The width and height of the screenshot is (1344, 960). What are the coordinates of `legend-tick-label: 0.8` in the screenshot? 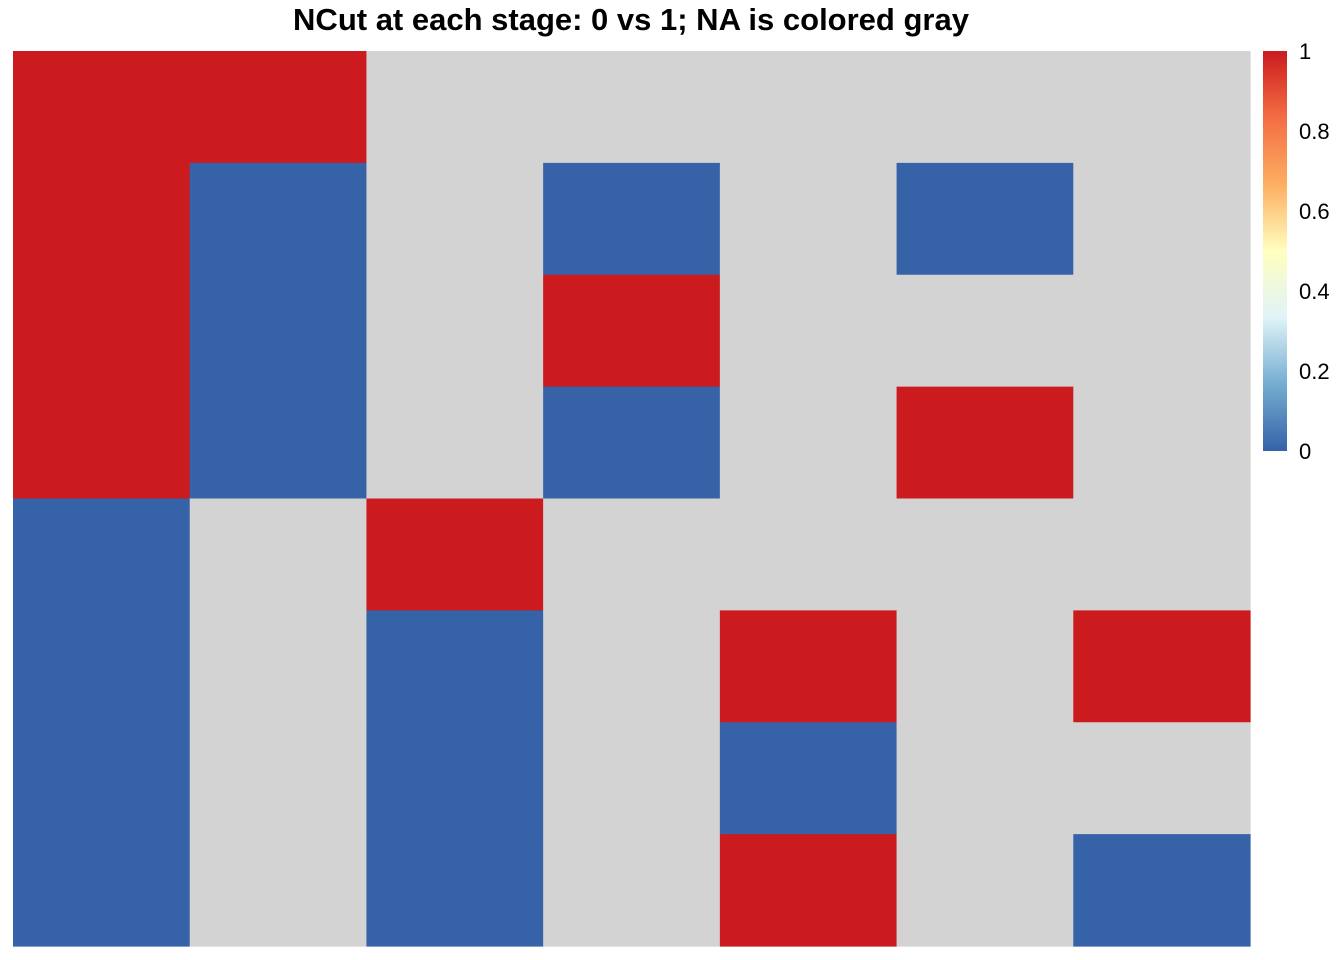 It's located at (1314, 131).